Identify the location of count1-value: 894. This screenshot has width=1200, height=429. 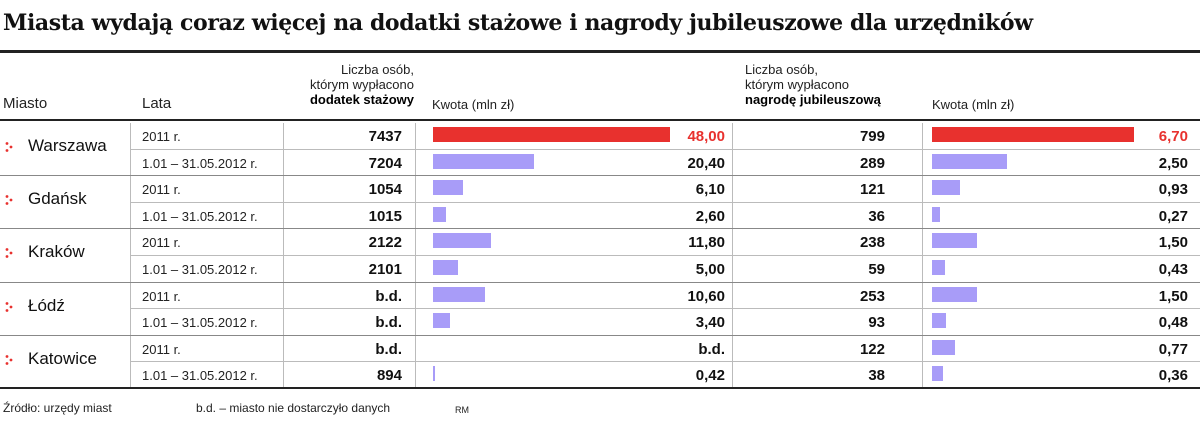
(389, 376).